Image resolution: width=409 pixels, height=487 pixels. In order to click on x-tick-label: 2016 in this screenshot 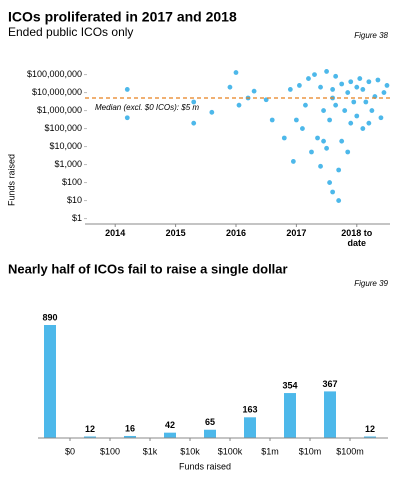, I will do `click(235, 233)`.